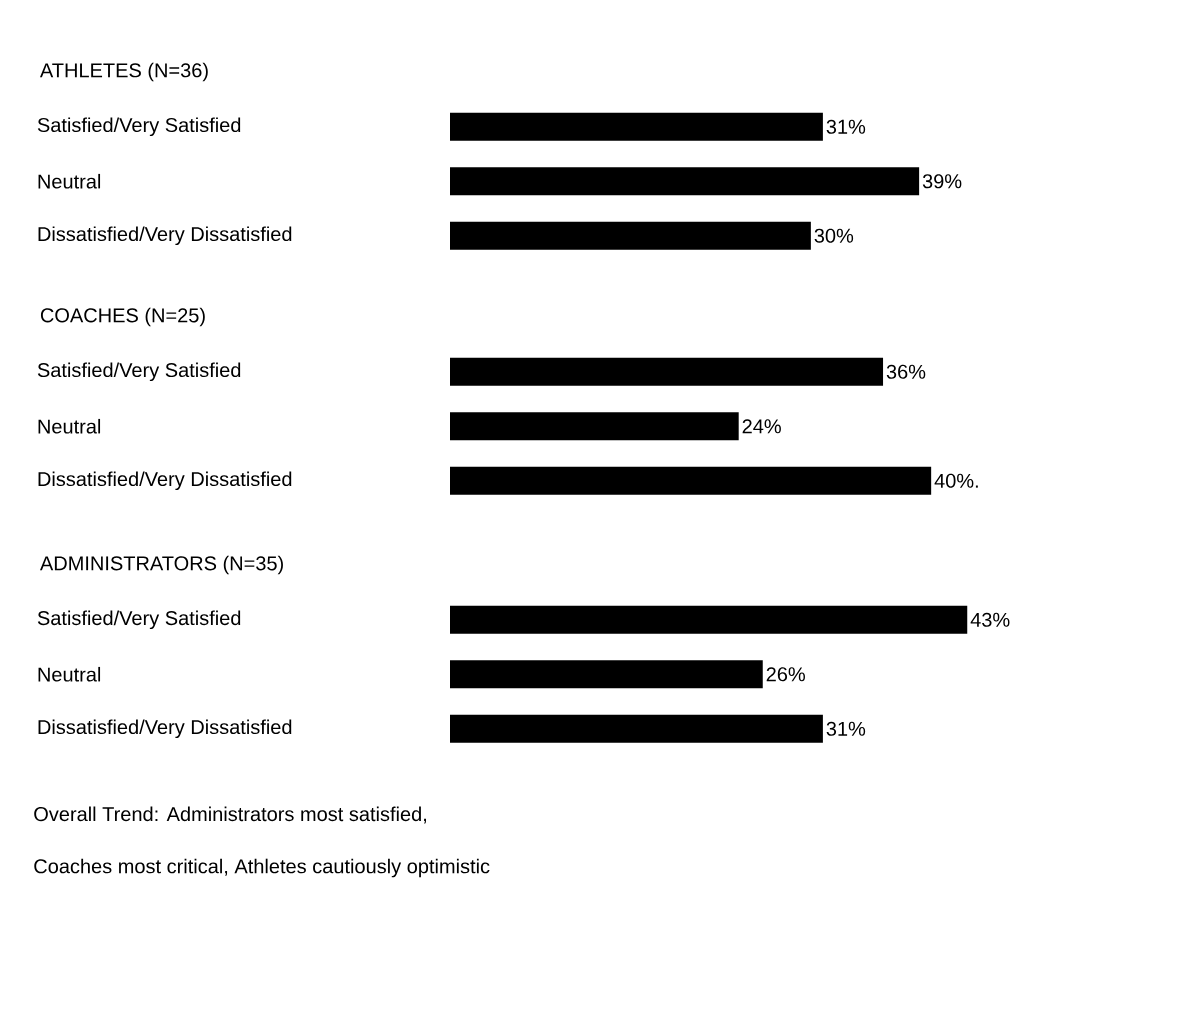 The image size is (1184, 1032). Describe the element at coordinates (761, 426) in the screenshot. I see `data-label: 24%` at that location.